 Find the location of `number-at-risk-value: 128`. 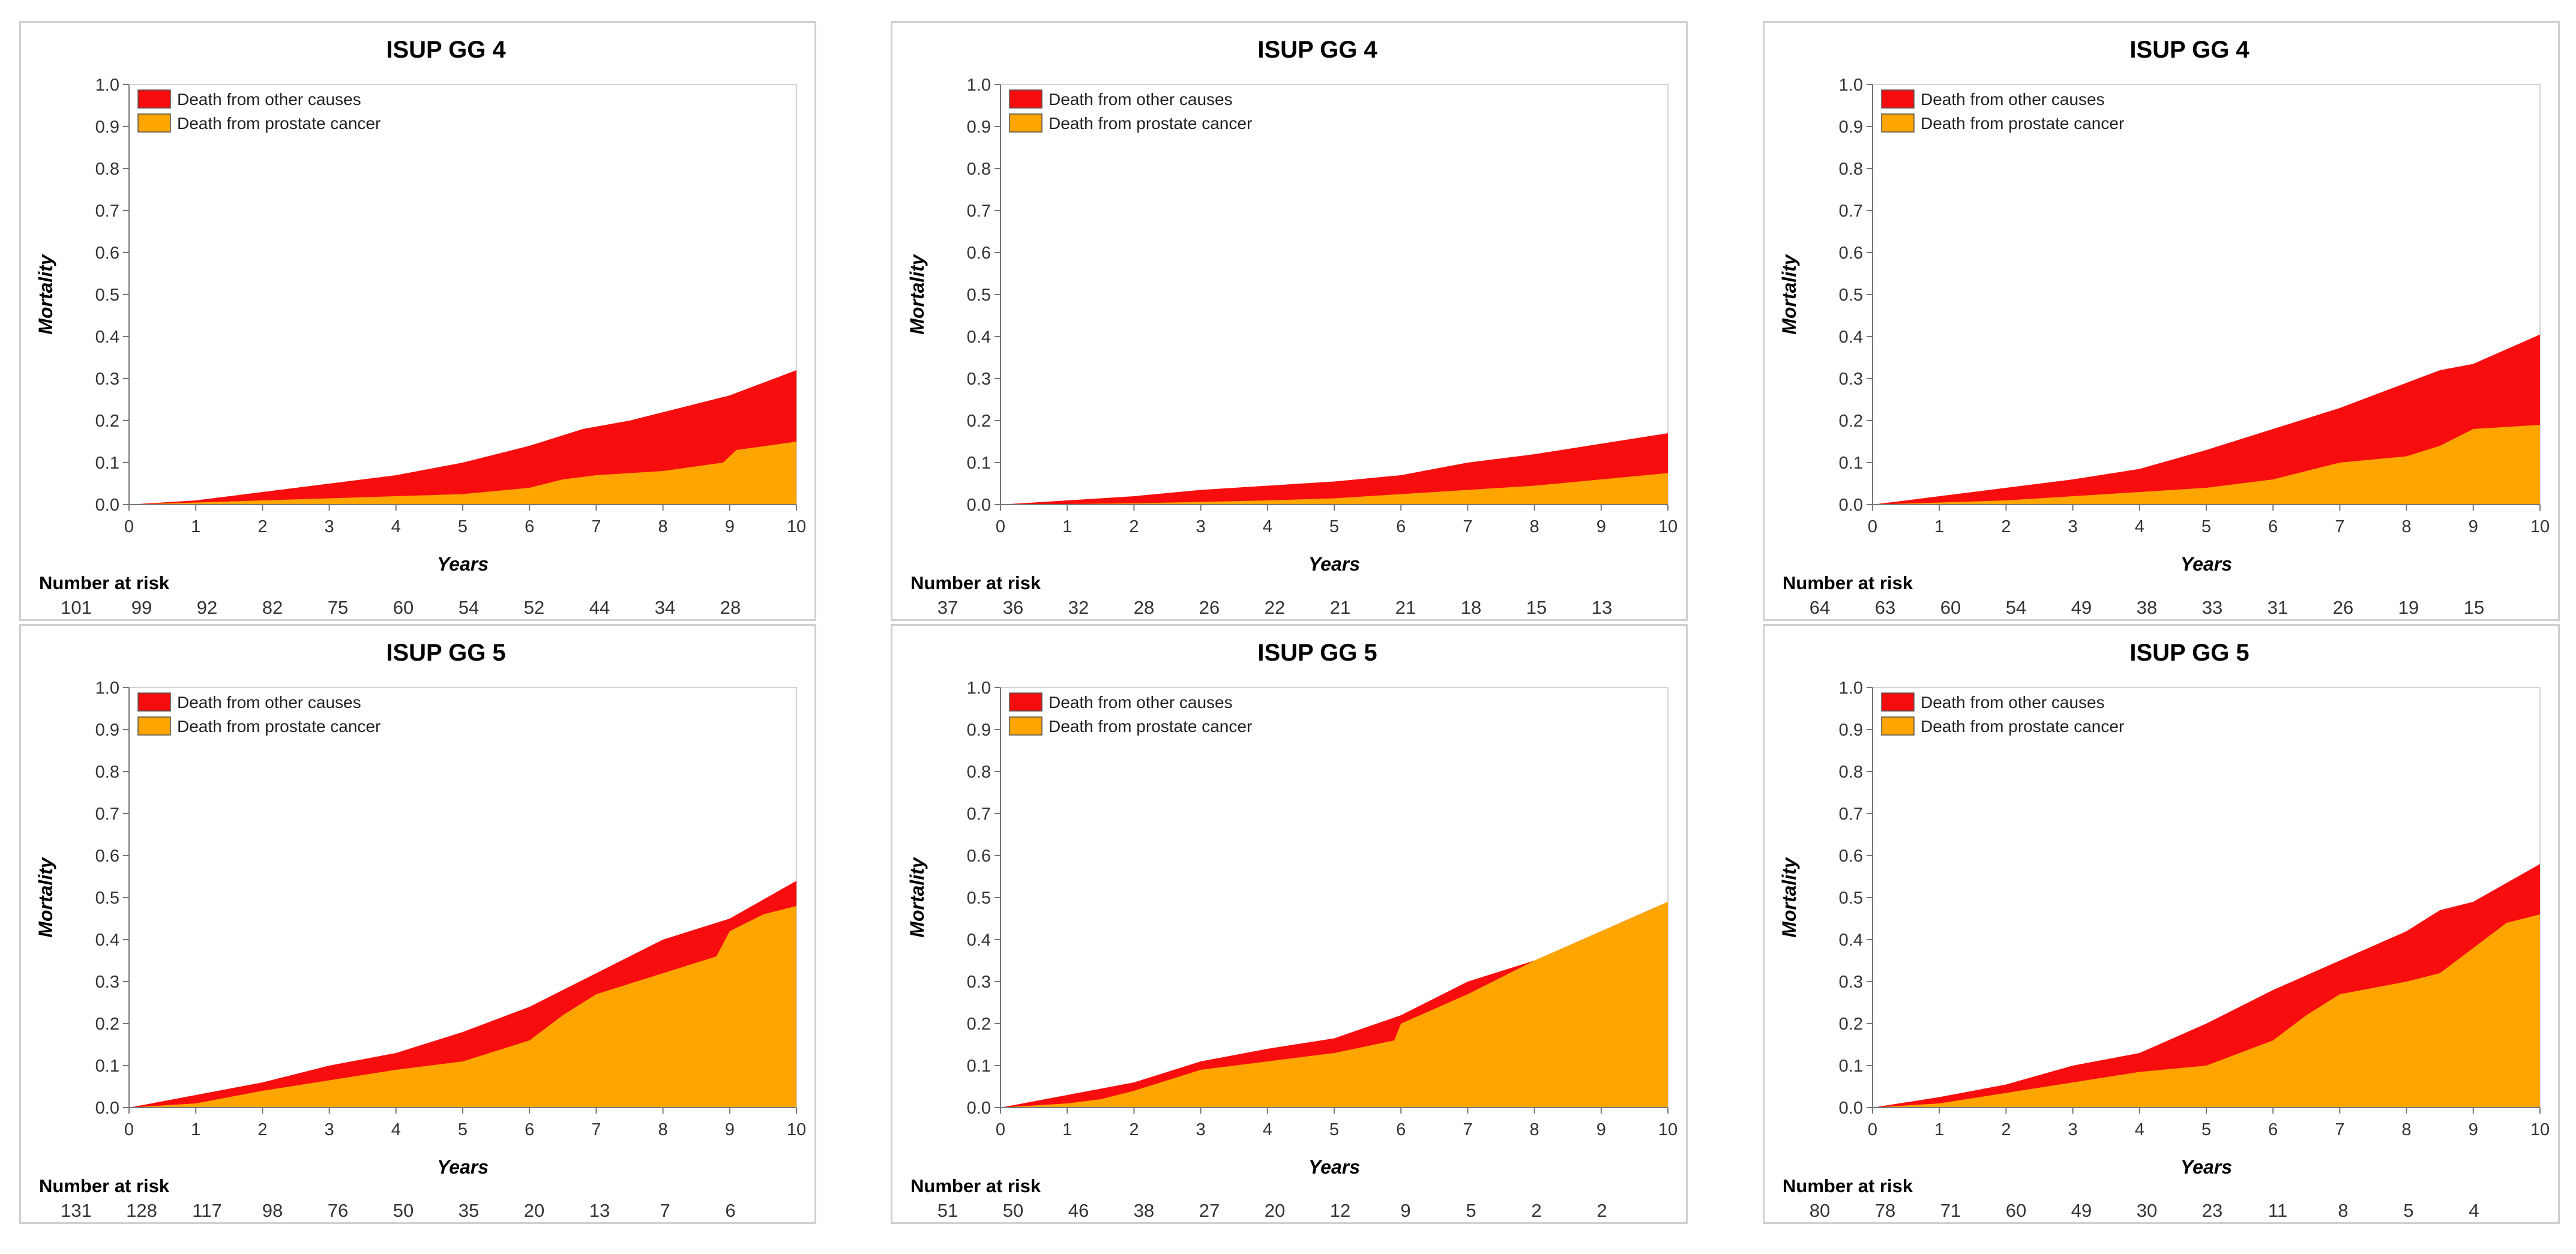

number-at-risk-value: 128 is located at coordinates (141, 1210).